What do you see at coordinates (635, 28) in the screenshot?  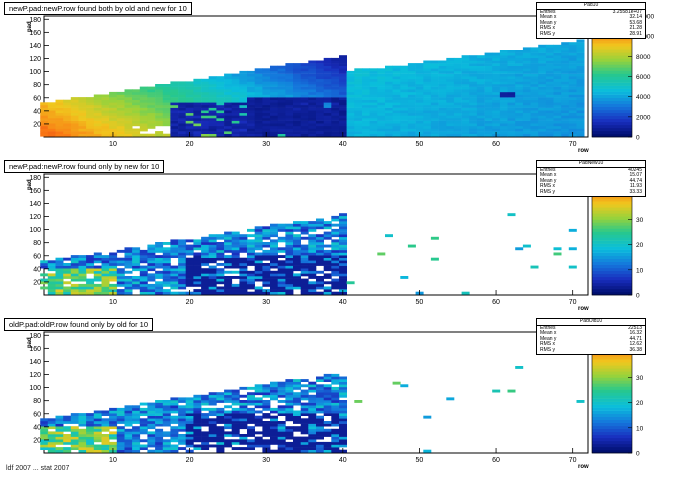 I see `stats-rms-x: 21.28` at bounding box center [635, 28].